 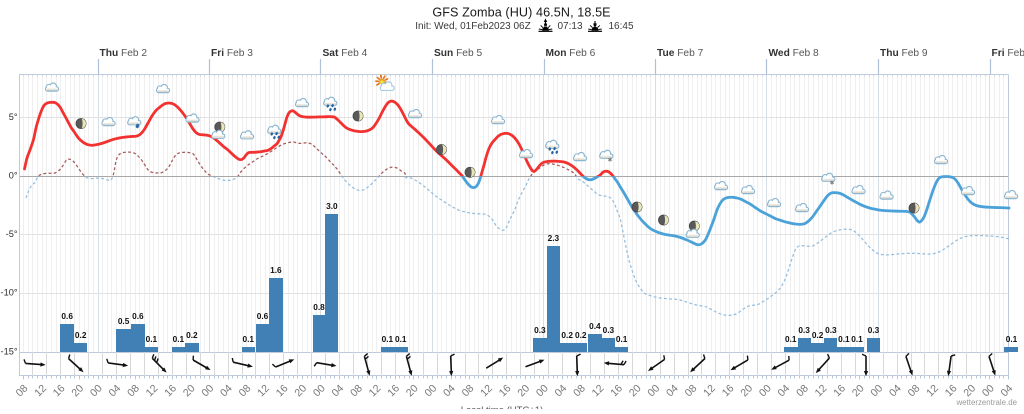 What do you see at coordinates (595, 326) in the screenshot?
I see `svg-text: 0.4` at bounding box center [595, 326].